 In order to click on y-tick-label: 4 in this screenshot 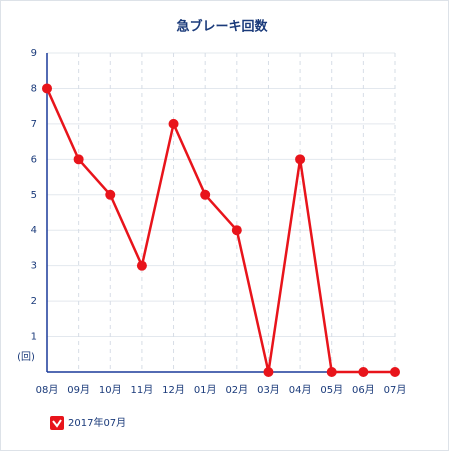, I will do `click(34, 230)`.